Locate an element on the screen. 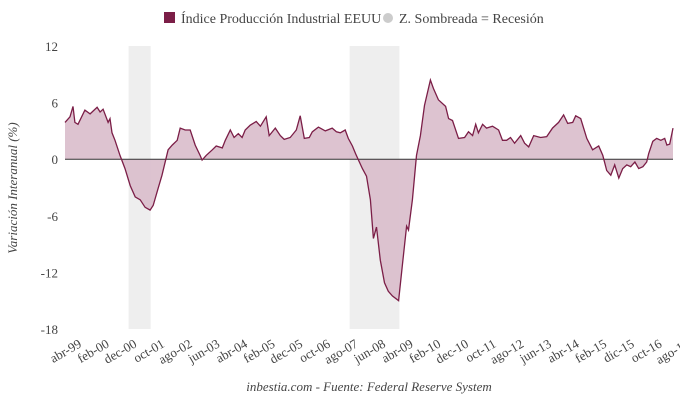 This screenshot has height=400, width=680. y-tick-label: -12 is located at coordinates (49, 272).